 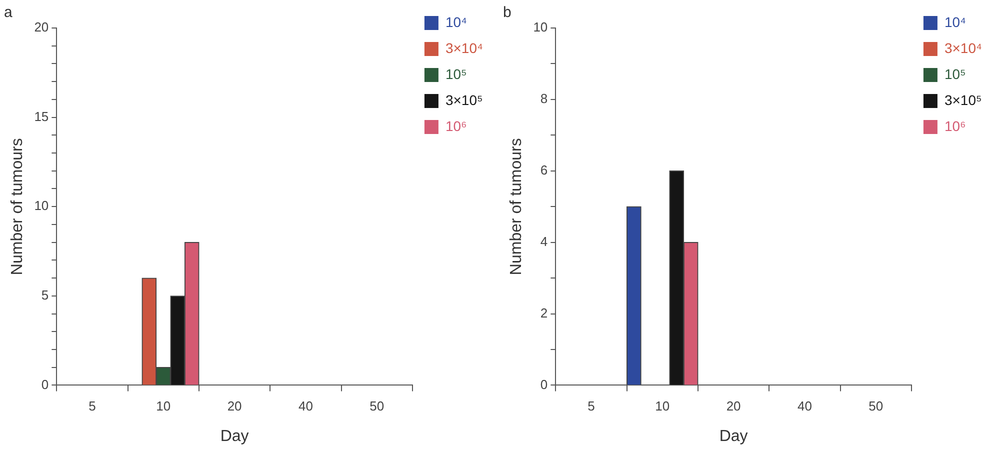 I want to click on chart-title: b, so click(x=507, y=13).